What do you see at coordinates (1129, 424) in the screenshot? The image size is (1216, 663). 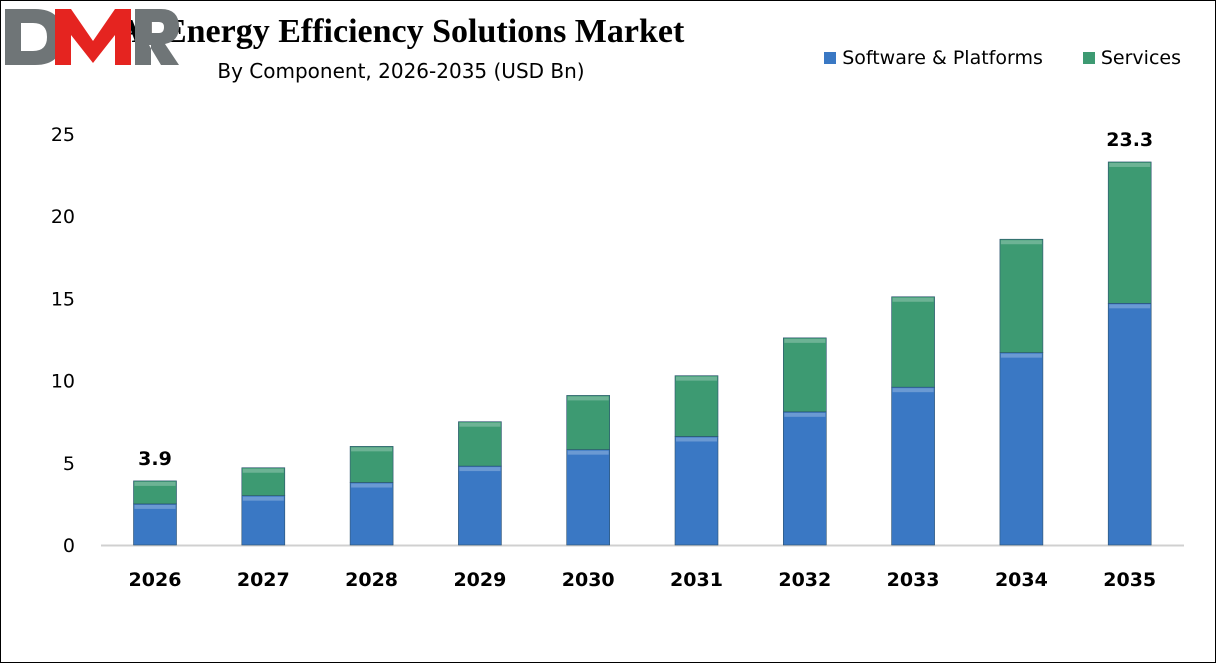 I see `bar-software-2035` at bounding box center [1129, 424].